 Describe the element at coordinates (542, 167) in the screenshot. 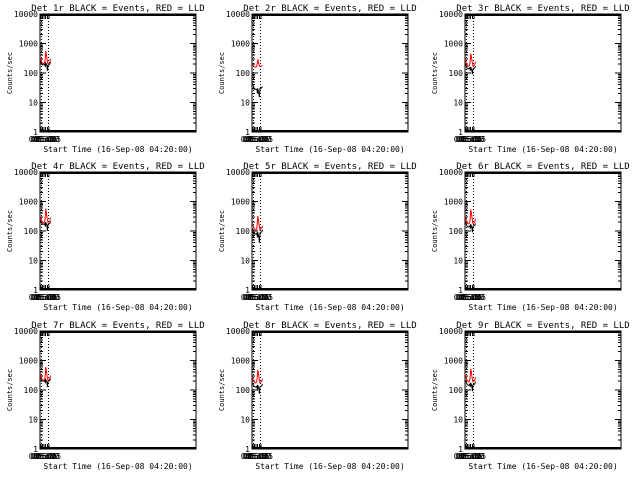

I see `chart-title: Det 6r BLACK = Events, RED = LLD` at that location.